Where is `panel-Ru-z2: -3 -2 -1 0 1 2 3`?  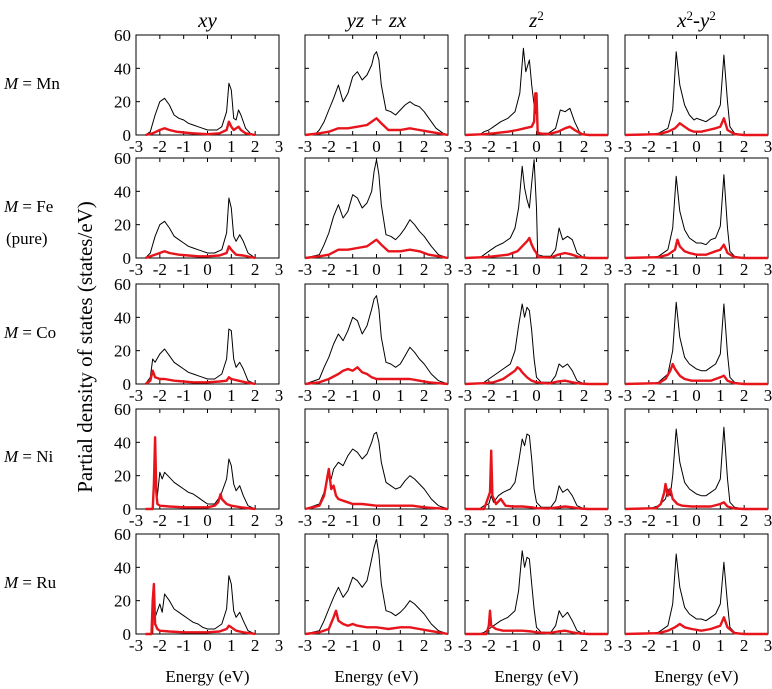
panel-Ru-z2: -3 -2 -1 0 1 2 3 is located at coordinates (535, 594).